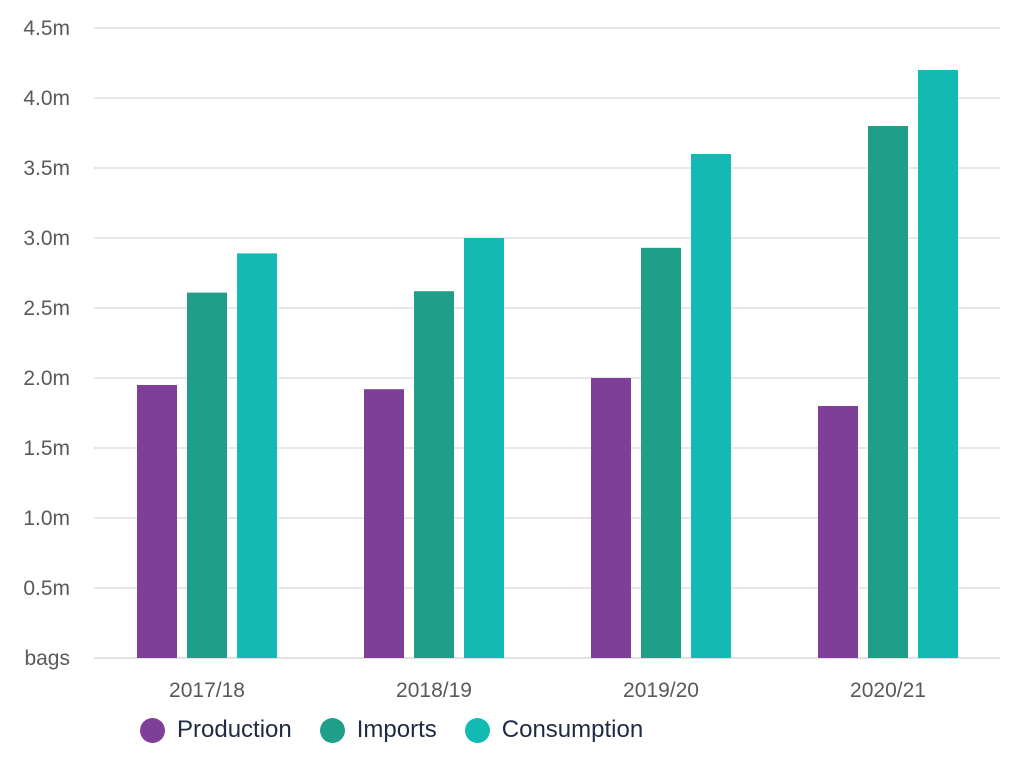 The image size is (1029, 765). What do you see at coordinates (46, 28) in the screenshot?
I see `y-tick-label: 4.5m` at bounding box center [46, 28].